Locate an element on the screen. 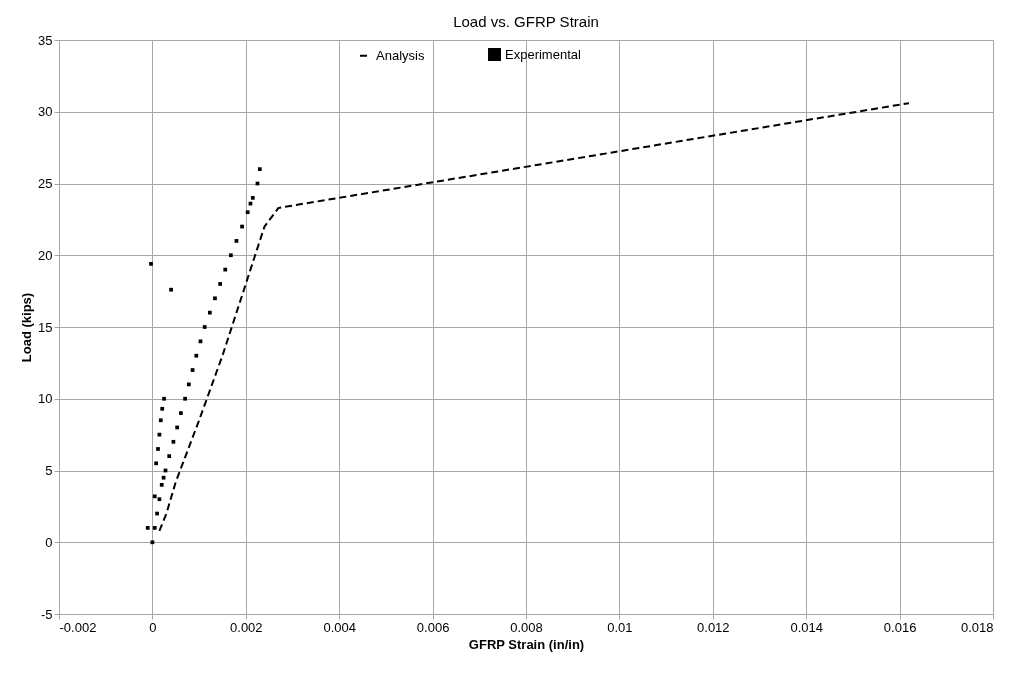 The height and width of the screenshot is (681, 1034). y-tick-label: 30 is located at coordinates (45, 112).